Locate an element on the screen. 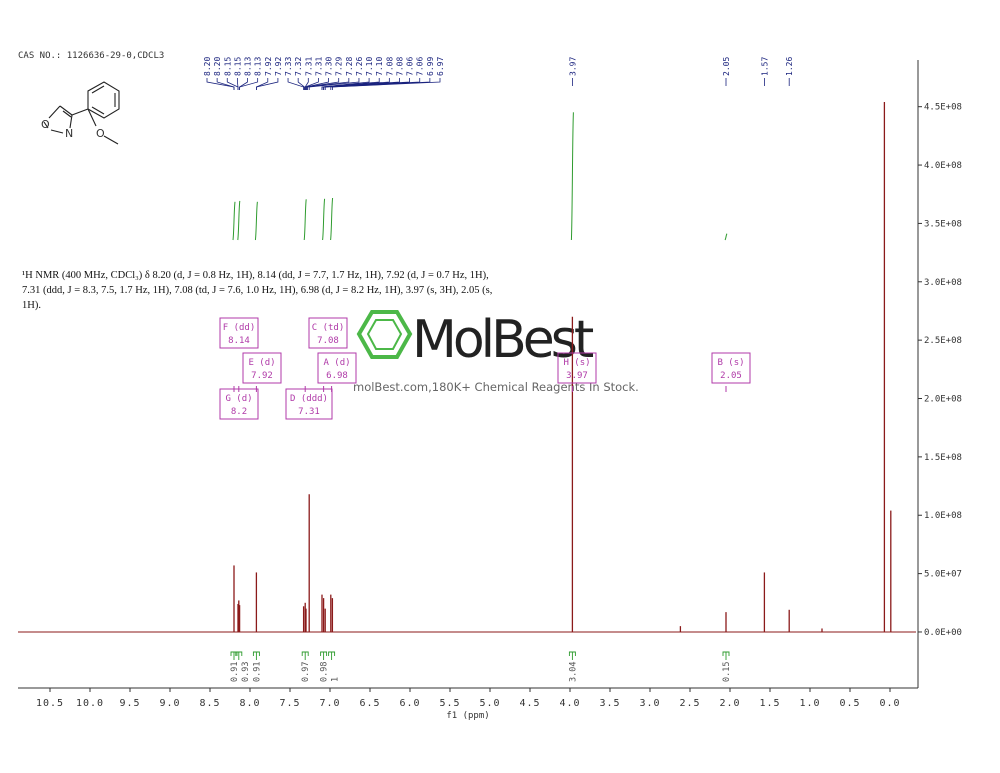 Image resolution: width=1000 pixels, height=773 pixels. x-tick-label: 4.0 is located at coordinates (569, 703).